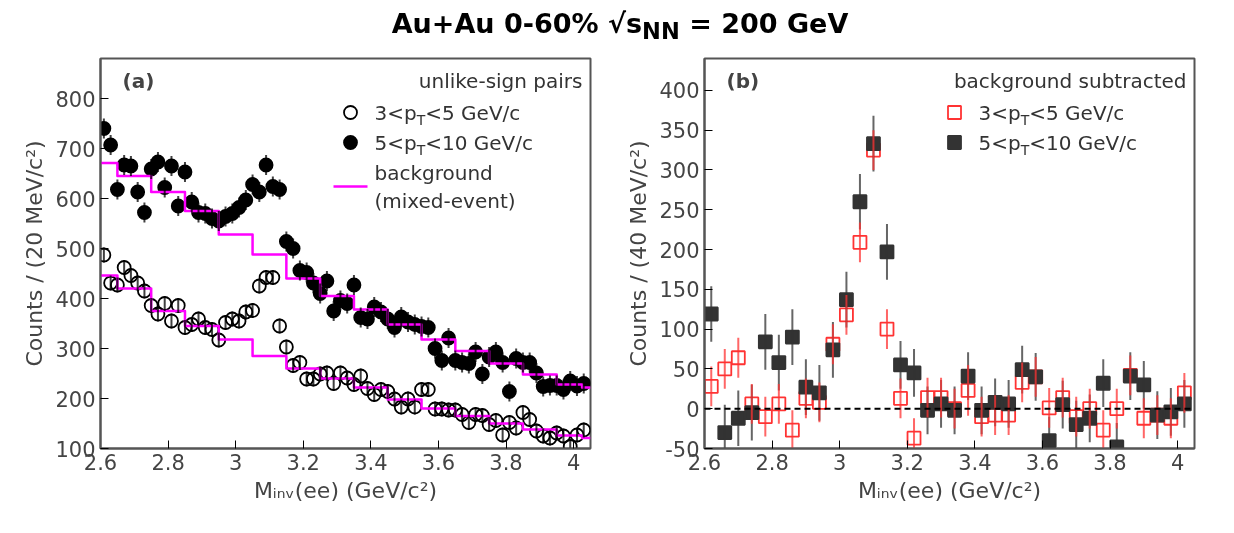 Image resolution: width=1234 pixels, height=533 pixels. What do you see at coordinates (75, 199) in the screenshot?
I see `y-tick-label: 600` at bounding box center [75, 199].